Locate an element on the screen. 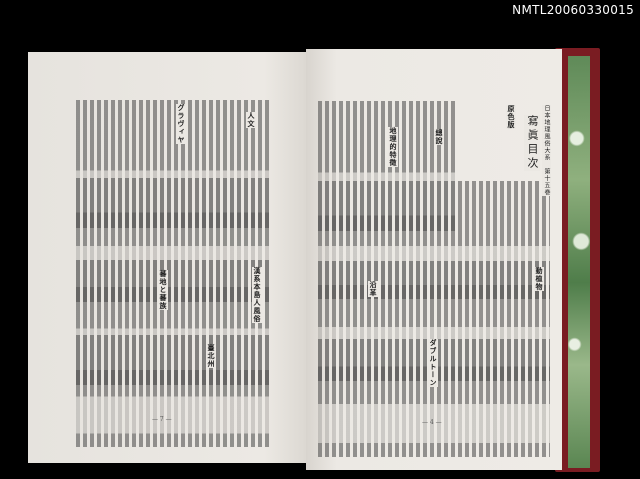 The image size is (640, 479). toc-column-block is located at coordinates (174, 391).